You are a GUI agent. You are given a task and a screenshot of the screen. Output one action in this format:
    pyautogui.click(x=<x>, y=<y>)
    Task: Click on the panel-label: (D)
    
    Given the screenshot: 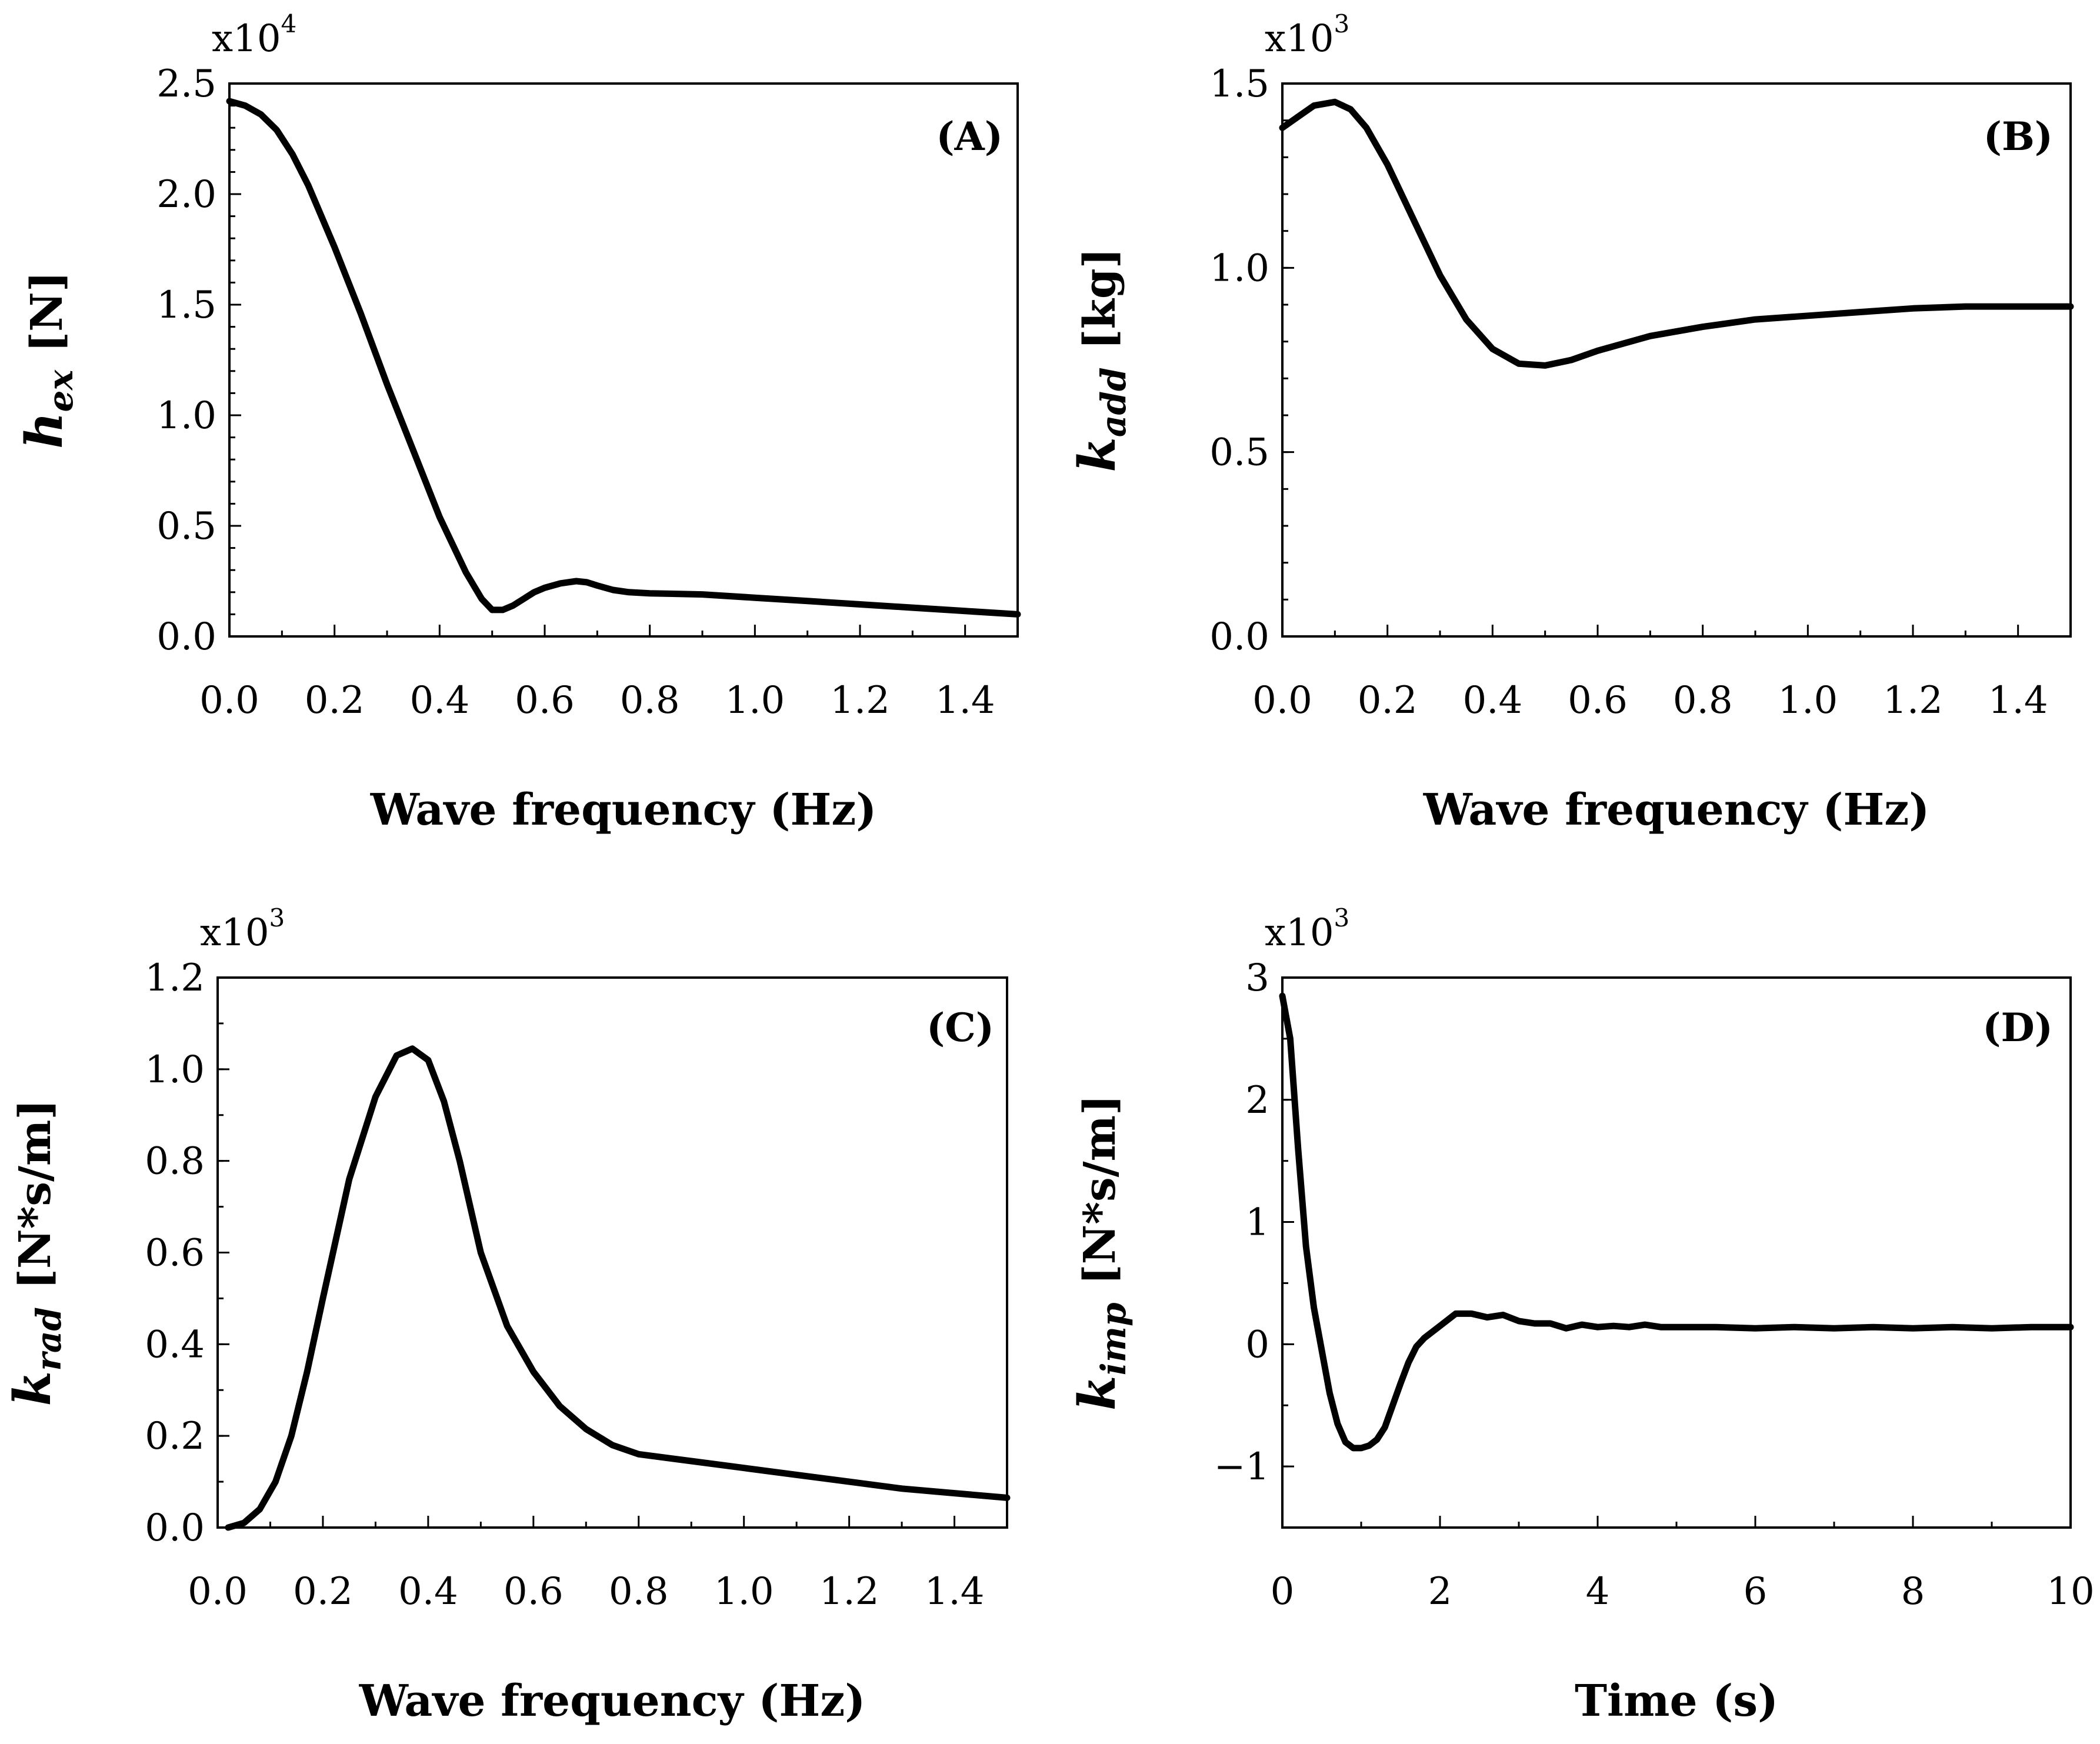 What is the action you would take?
    pyautogui.click(x=2017, y=1028)
    